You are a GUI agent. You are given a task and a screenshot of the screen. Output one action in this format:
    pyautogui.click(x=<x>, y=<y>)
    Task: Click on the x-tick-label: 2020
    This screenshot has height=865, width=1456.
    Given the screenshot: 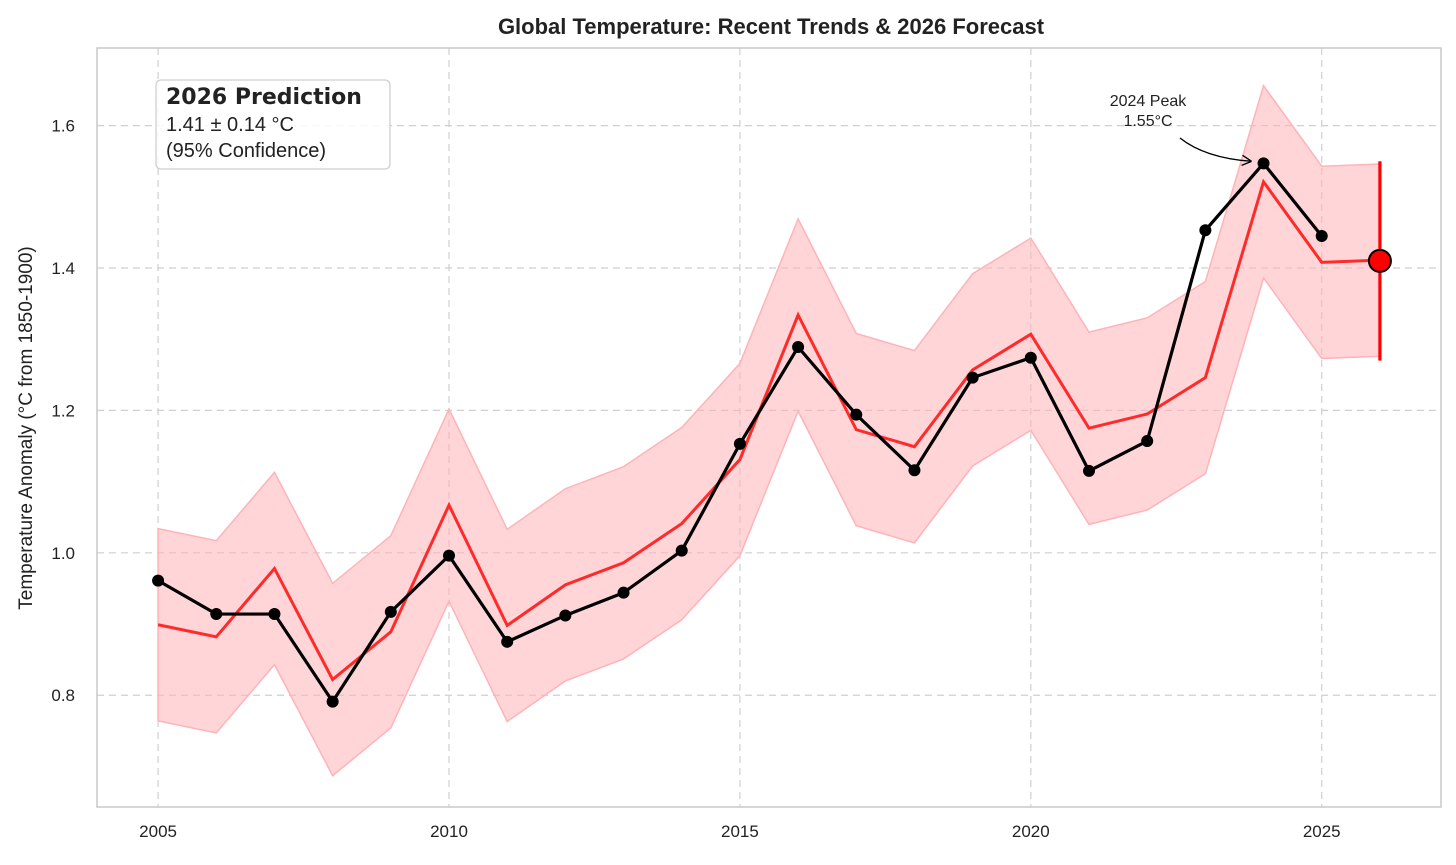 What is the action you would take?
    pyautogui.click(x=1031, y=831)
    